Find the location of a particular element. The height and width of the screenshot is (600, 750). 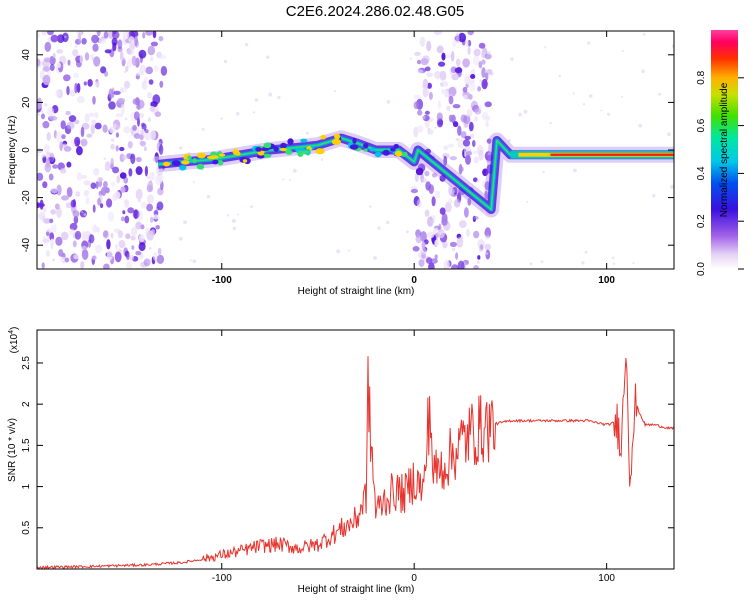

snr-y-multiplier-exp: 4 is located at coordinates (11, 332).